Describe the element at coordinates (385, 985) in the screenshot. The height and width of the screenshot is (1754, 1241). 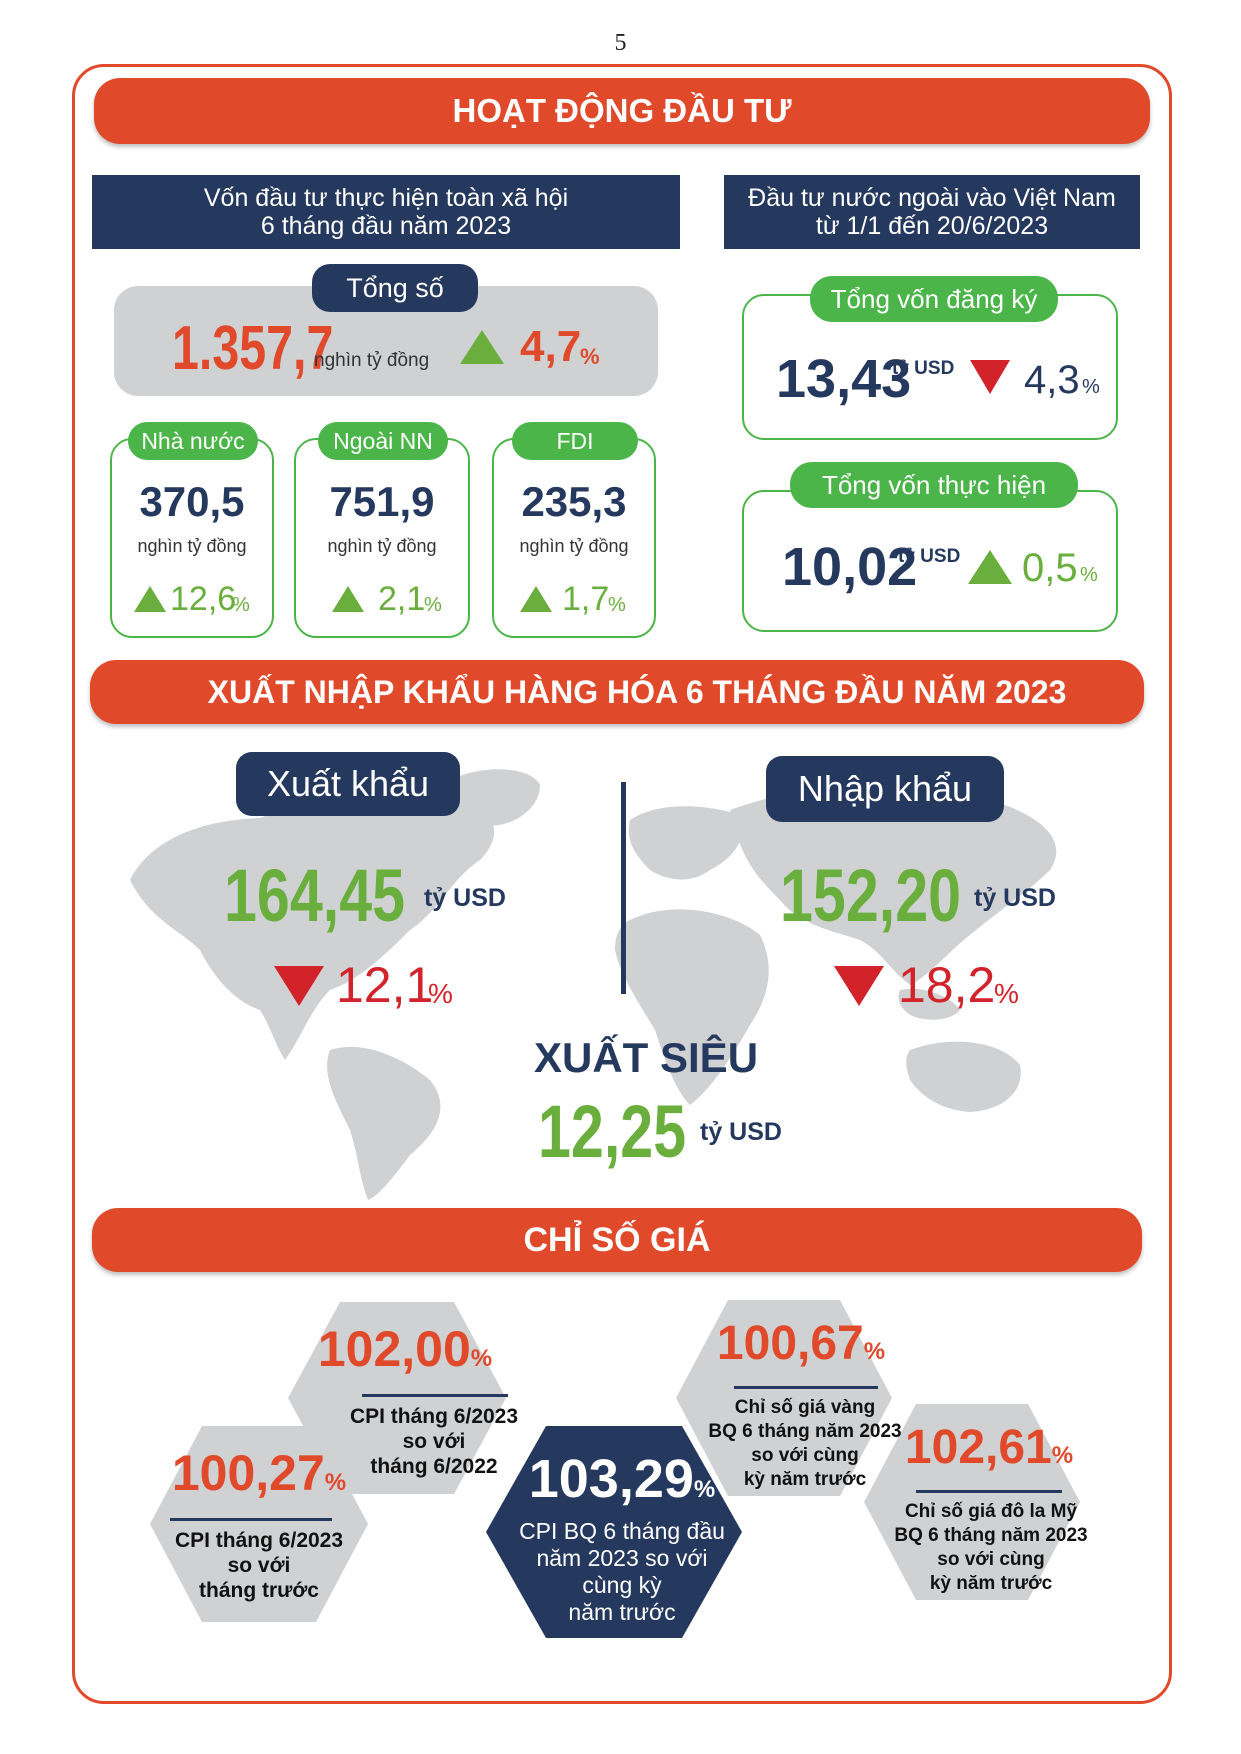
I see `export-change: 12,1` at that location.